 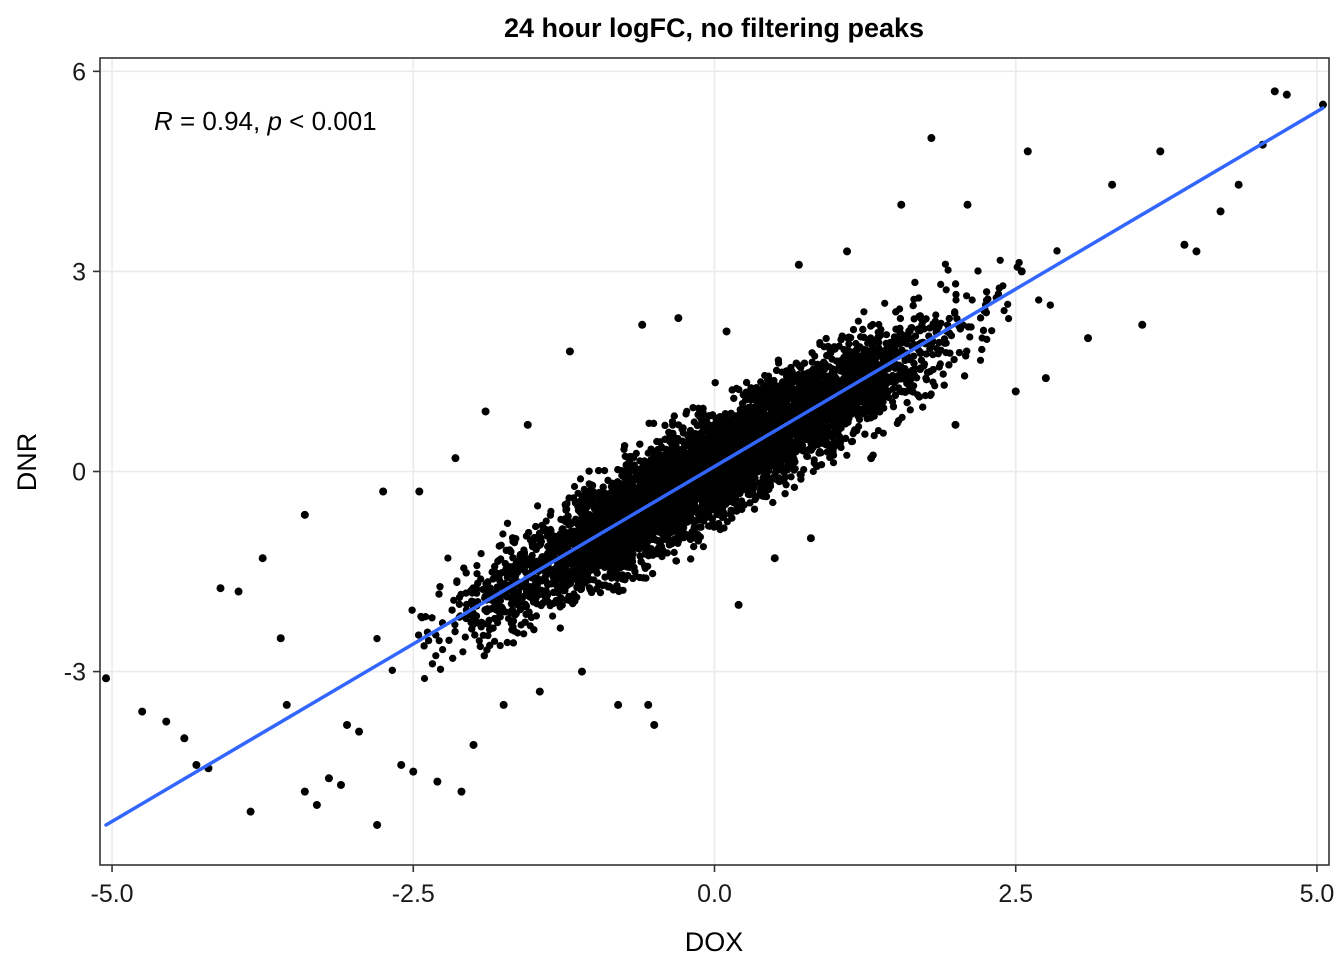 What do you see at coordinates (714, 28) in the screenshot?
I see `chart-title: 24 hour logFC, no filtering peaks` at bounding box center [714, 28].